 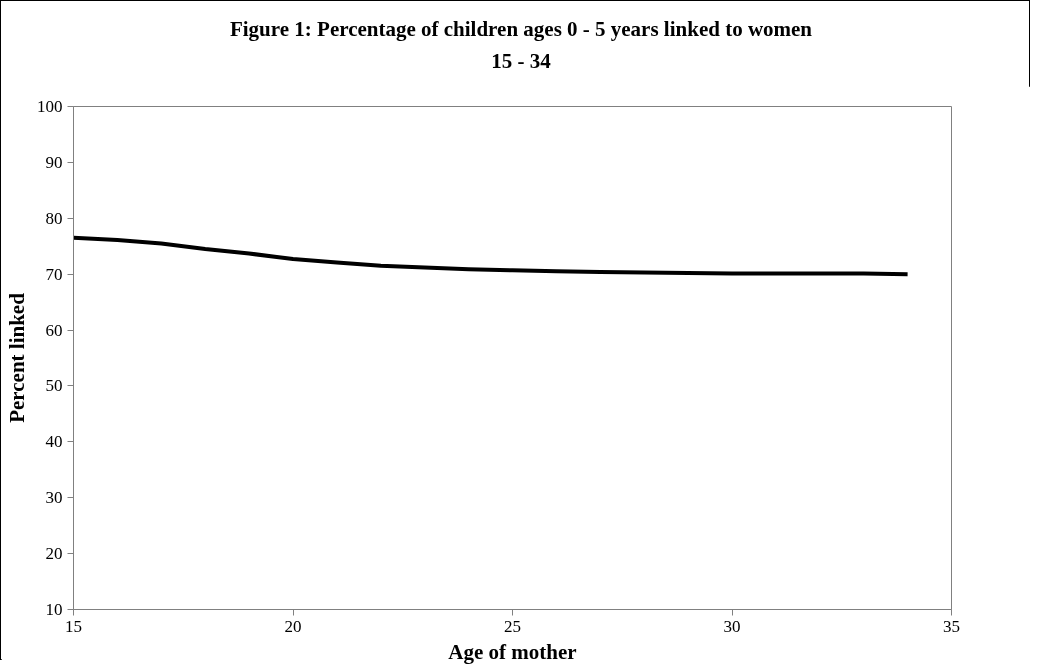 What do you see at coordinates (512, 651) in the screenshot?
I see `x-axis-title: Age of mother` at bounding box center [512, 651].